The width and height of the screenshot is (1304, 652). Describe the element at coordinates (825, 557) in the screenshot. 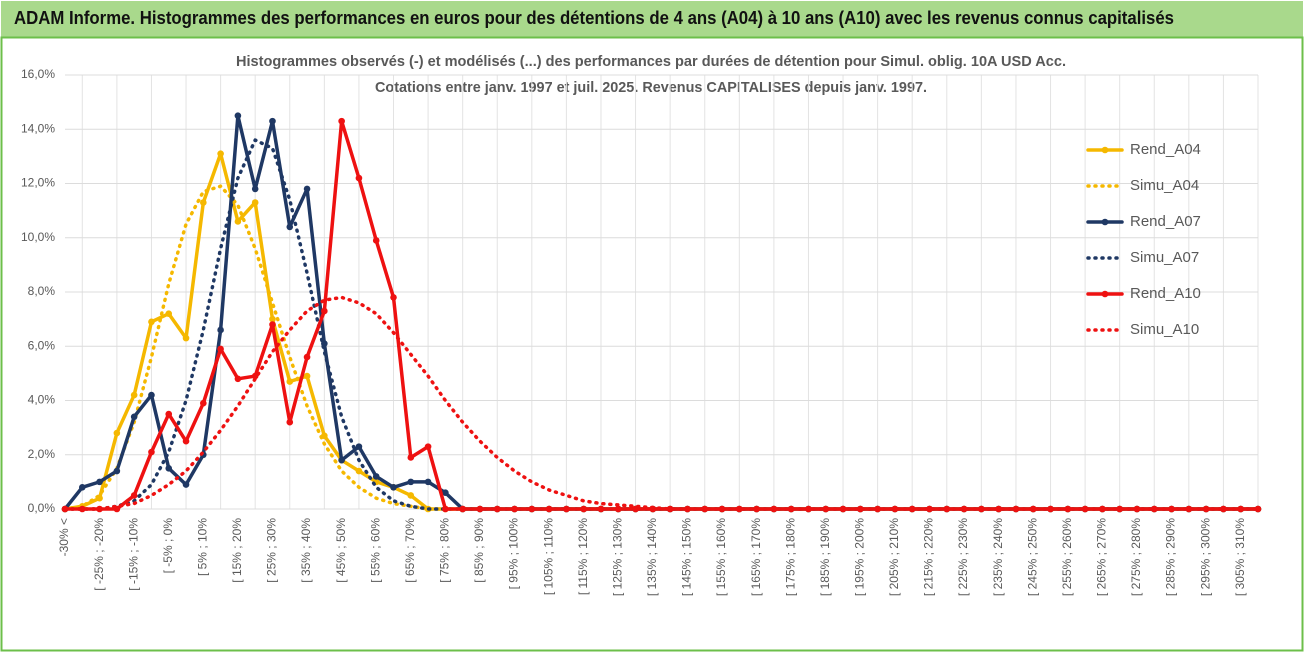

I see `x-tick-label: [ 185% ; 190%` at that location.